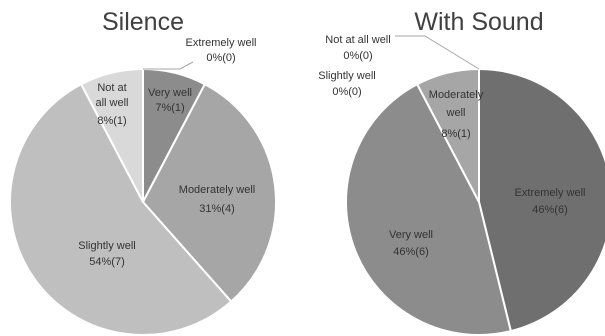 This screenshot has width=605, height=336. Describe the element at coordinates (357, 40) in the screenshot. I see `label-with-sound-not-at-all-well: Not at all well` at that location.